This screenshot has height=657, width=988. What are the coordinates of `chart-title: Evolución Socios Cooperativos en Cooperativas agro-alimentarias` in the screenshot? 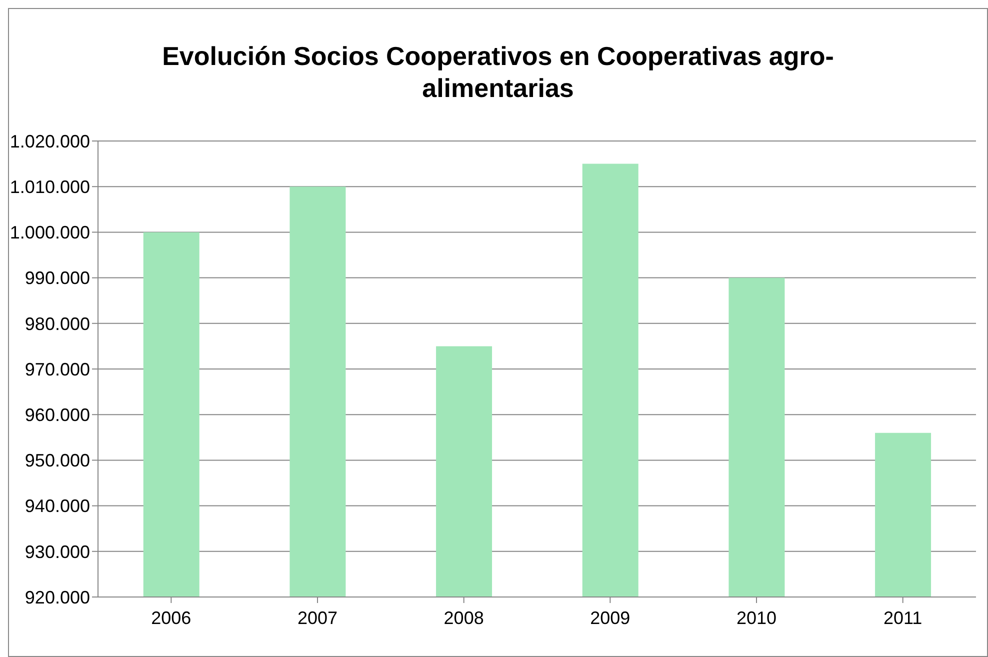 It's located at (498, 72).